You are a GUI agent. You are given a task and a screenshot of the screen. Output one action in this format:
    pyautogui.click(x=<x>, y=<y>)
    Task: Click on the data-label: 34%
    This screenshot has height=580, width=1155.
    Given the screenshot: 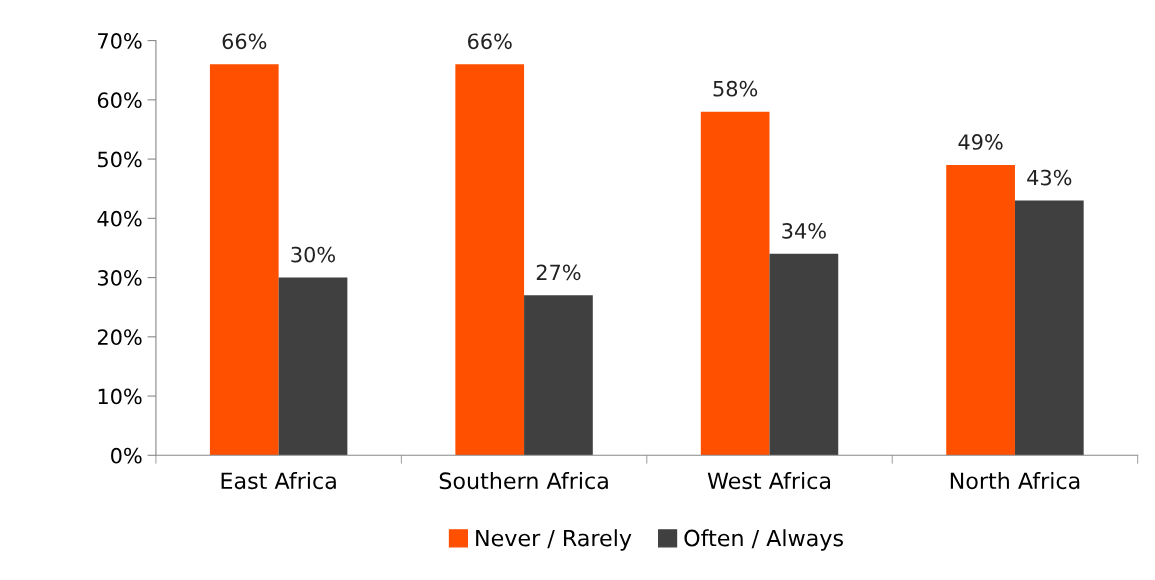 What is the action you would take?
    pyautogui.click(x=804, y=230)
    